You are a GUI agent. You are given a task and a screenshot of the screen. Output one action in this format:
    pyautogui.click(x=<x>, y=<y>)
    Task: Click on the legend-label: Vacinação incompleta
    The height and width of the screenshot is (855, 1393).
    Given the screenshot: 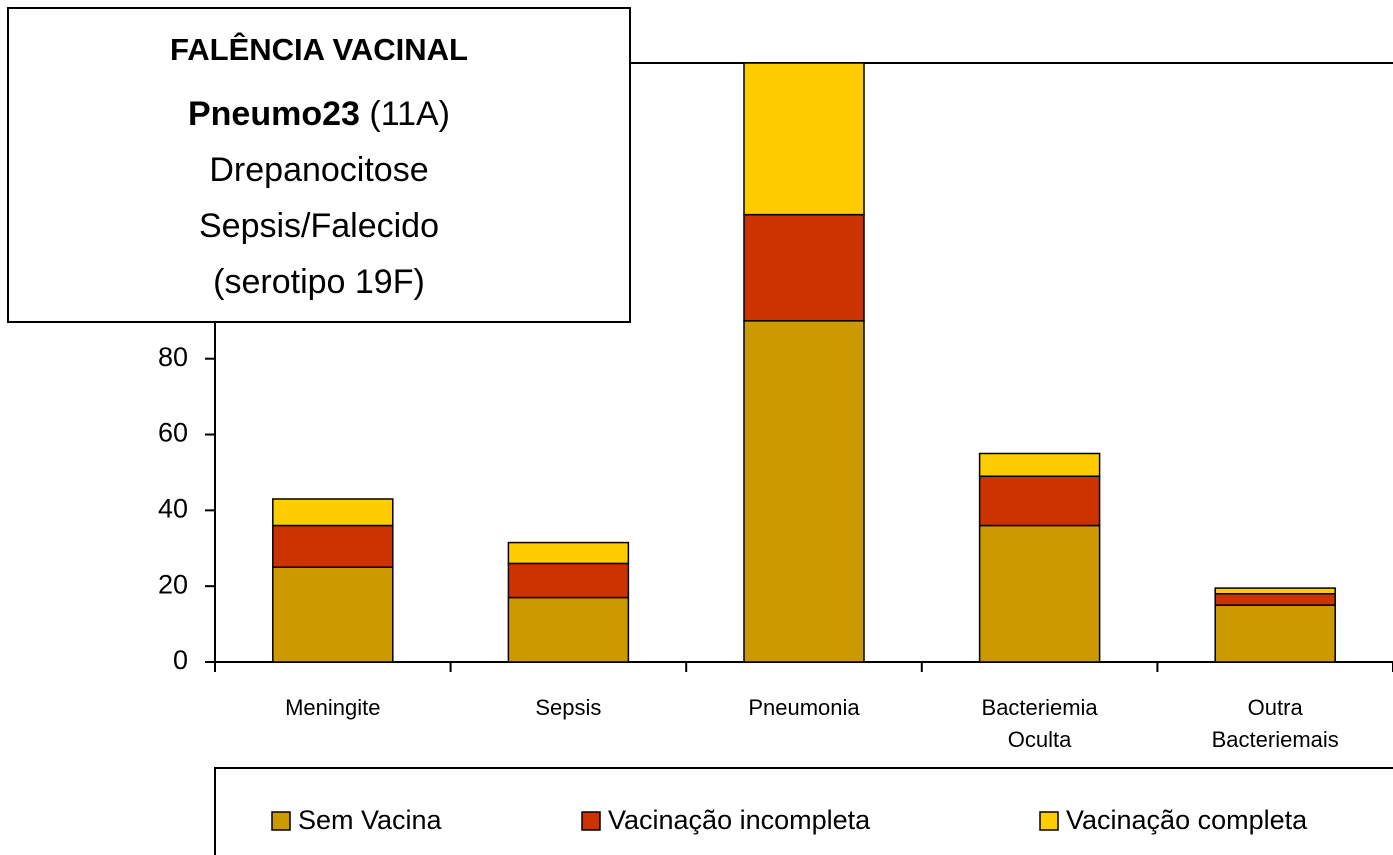 What is the action you would take?
    pyautogui.click(x=739, y=820)
    